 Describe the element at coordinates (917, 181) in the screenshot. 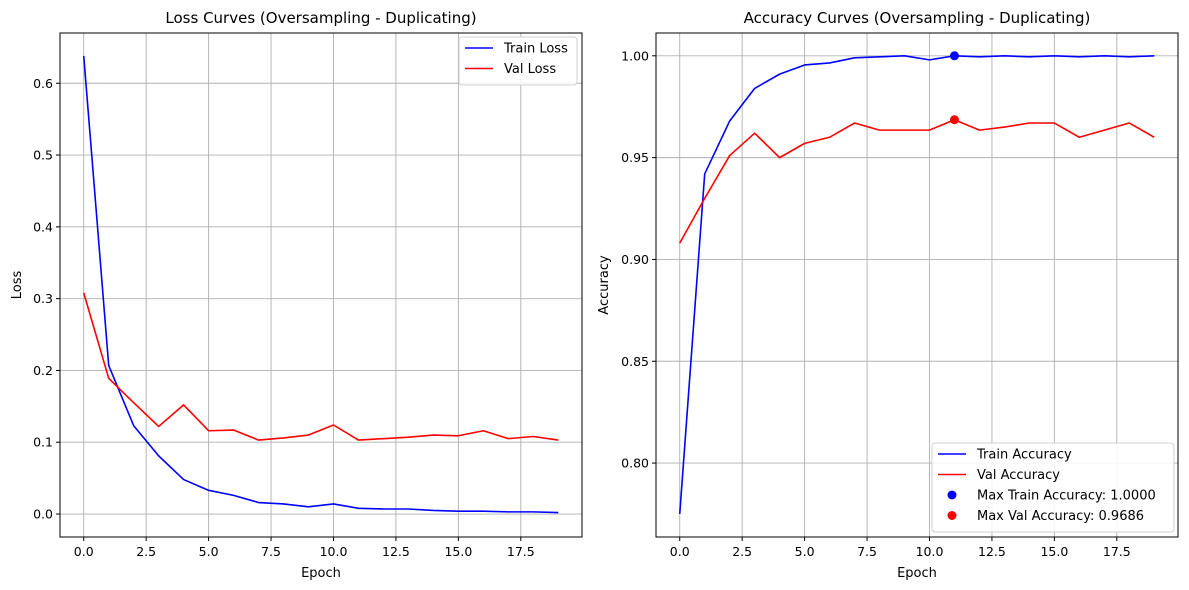

I see `series-line-val-accuracy` at that location.